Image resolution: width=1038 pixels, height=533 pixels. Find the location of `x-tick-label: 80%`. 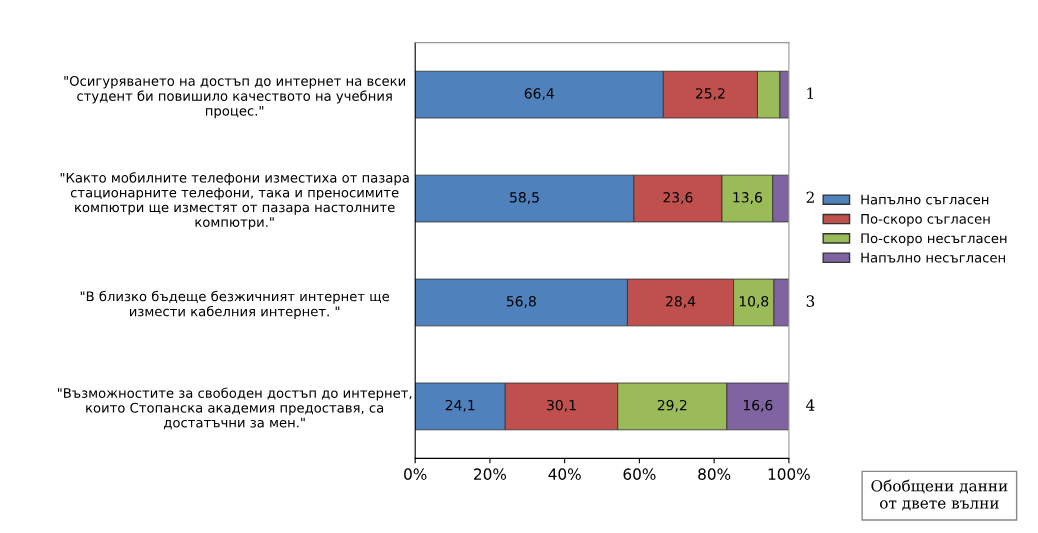

x-tick-label: 80% is located at coordinates (714, 474).